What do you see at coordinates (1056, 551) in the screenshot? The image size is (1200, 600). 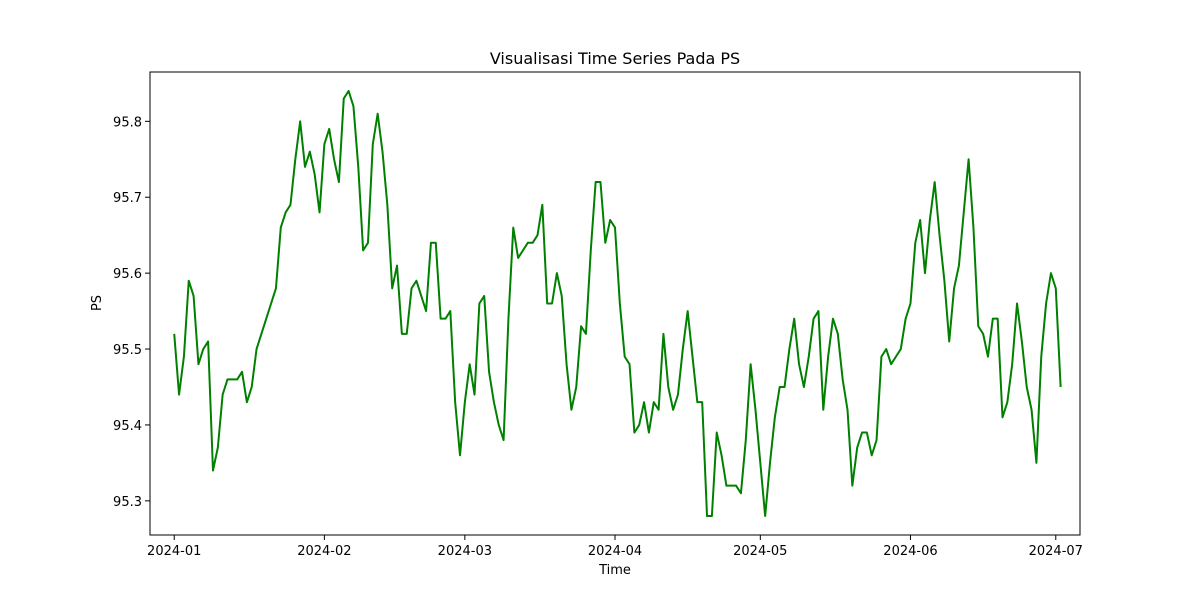 I see `x-tick-label: 2024-07` at bounding box center [1056, 551].